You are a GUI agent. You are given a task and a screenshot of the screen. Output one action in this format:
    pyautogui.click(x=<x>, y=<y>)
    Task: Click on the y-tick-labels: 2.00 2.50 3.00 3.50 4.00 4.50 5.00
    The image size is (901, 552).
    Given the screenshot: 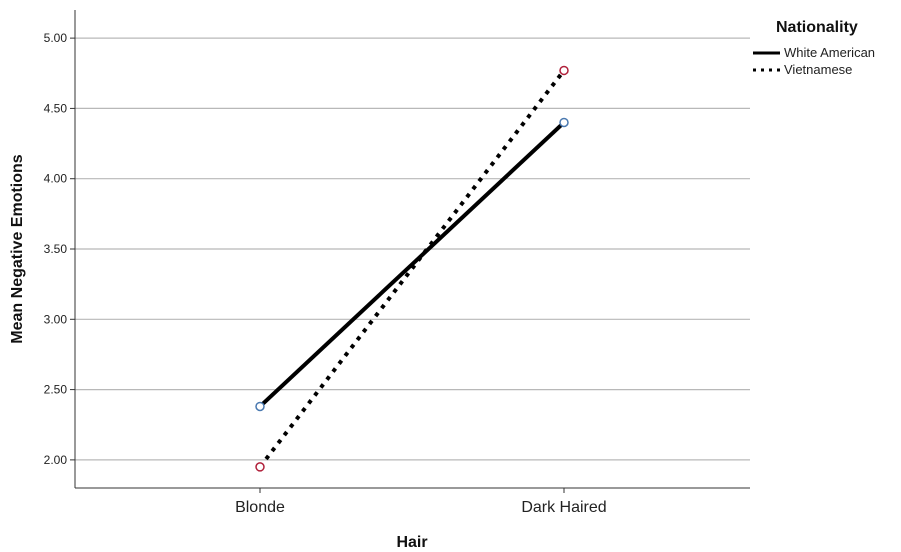 What is the action you would take?
    pyautogui.click(x=56, y=249)
    